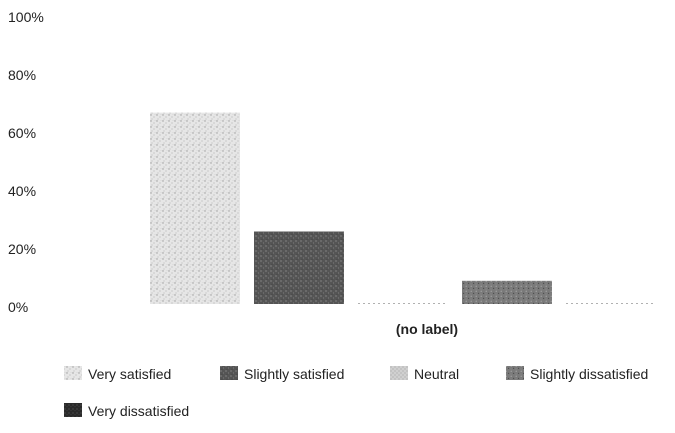 The width and height of the screenshot is (675, 433). I want to click on y-tick-label: 100%, so click(26, 17).